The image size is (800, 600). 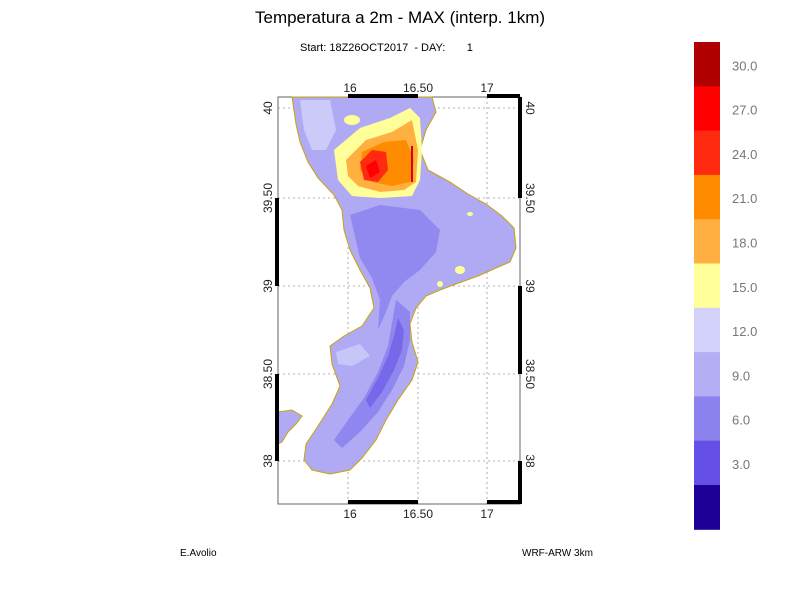 I want to click on lat-labels-left: 40 39.50 39 38.50 38, so click(x=268, y=284).